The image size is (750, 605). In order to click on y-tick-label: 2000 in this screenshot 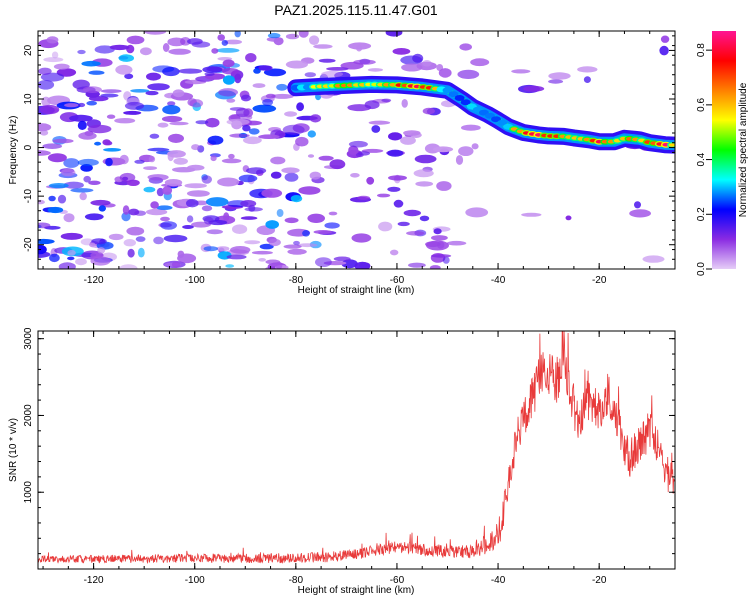, I will do `click(28, 415)`.